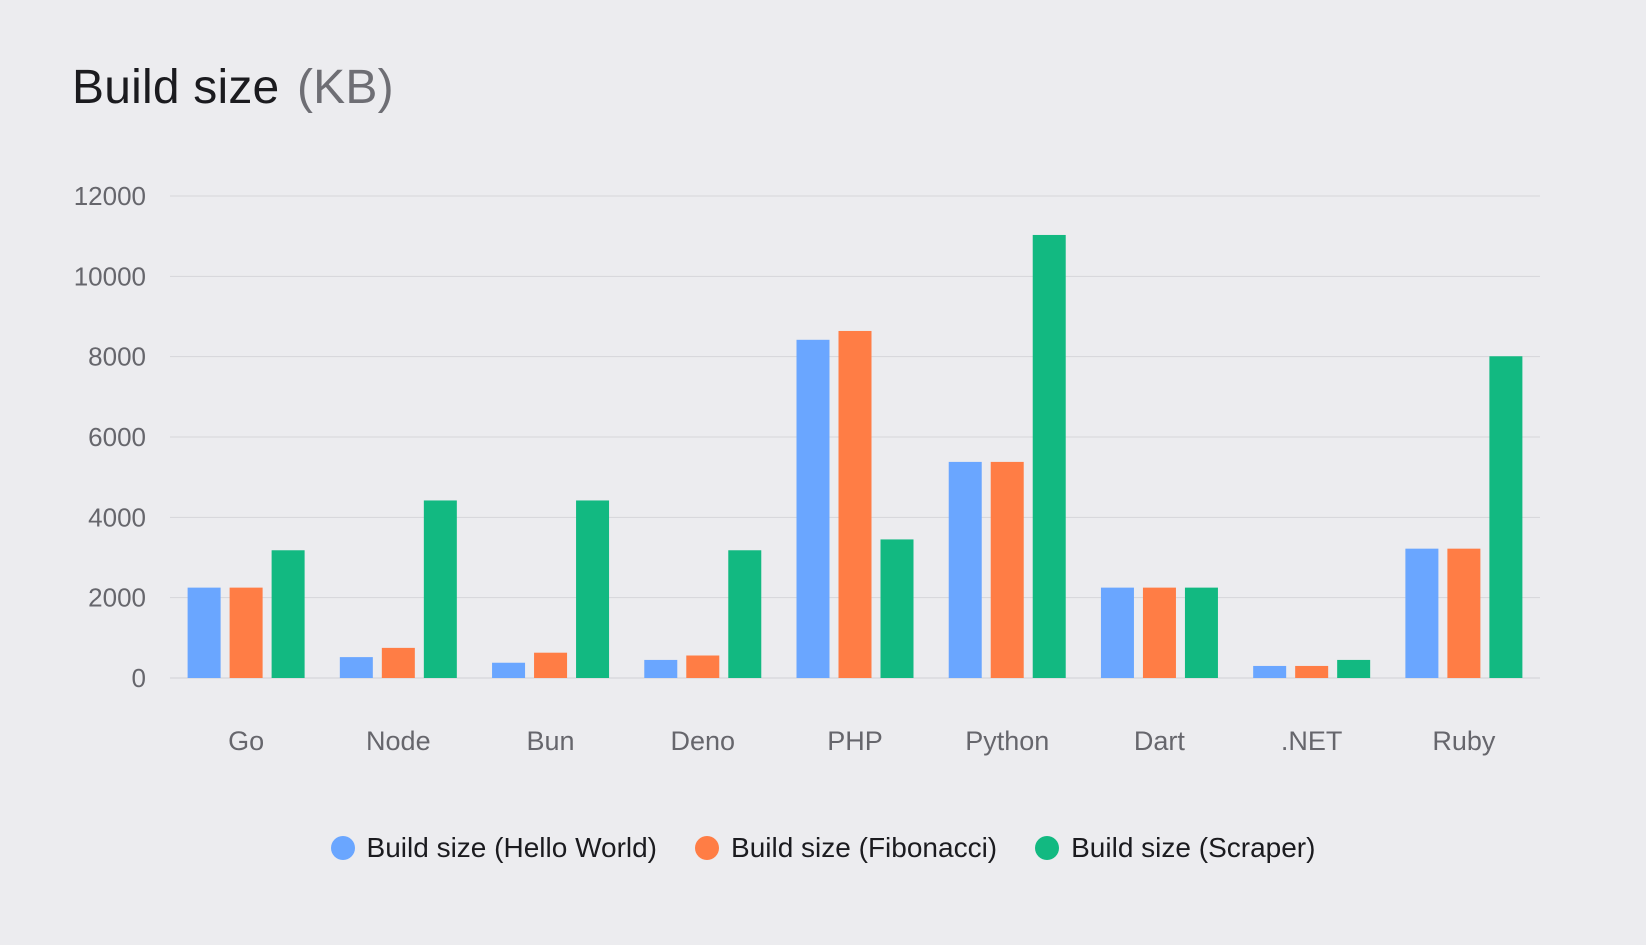 This screenshot has height=945, width=1646. What do you see at coordinates (1193, 847) in the screenshot?
I see `legend-label: Build size (Scraper)` at bounding box center [1193, 847].